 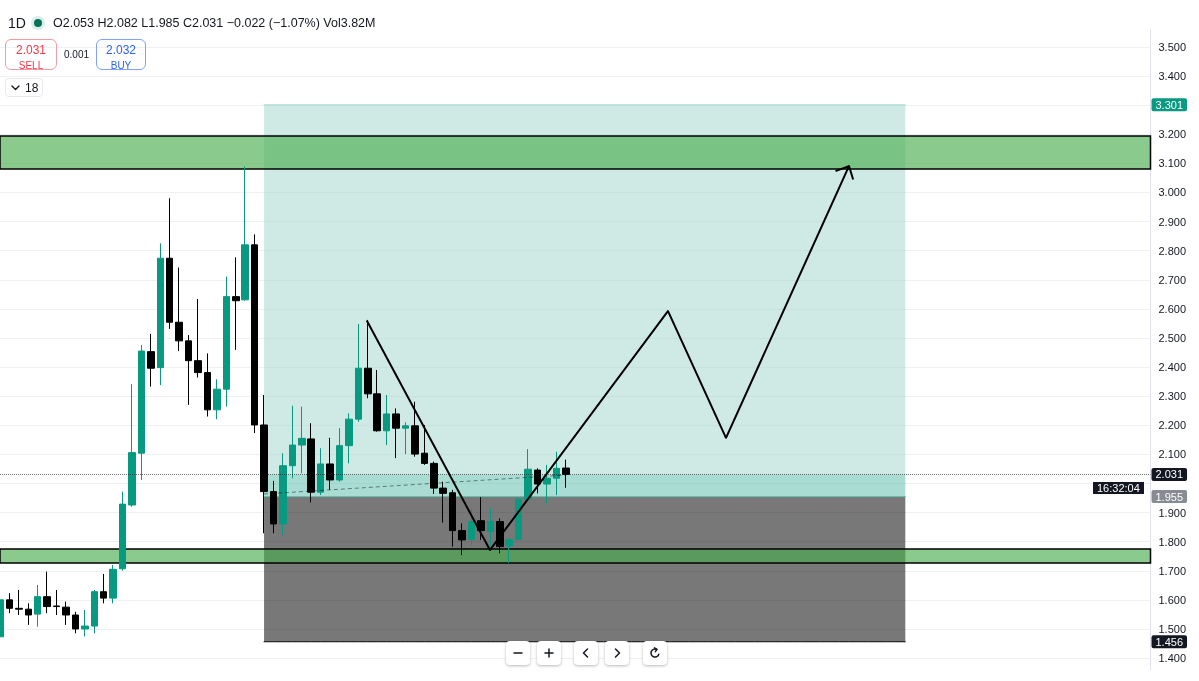 I want to click on y-tick-label: 1.600, so click(x=1172, y=599).